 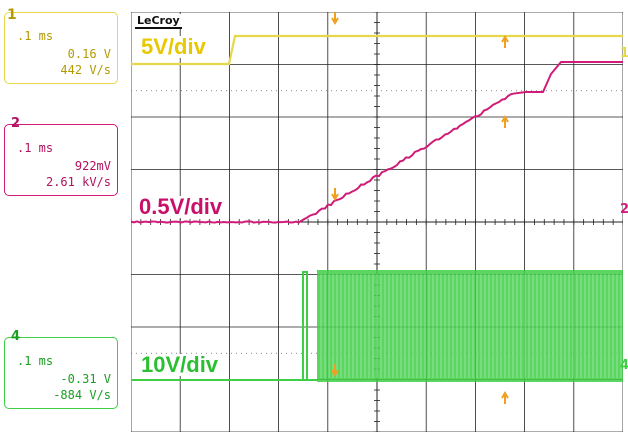 What do you see at coordinates (64, 148) in the screenshot?
I see `channel-2-timebase: .1 ms` at bounding box center [64, 148].